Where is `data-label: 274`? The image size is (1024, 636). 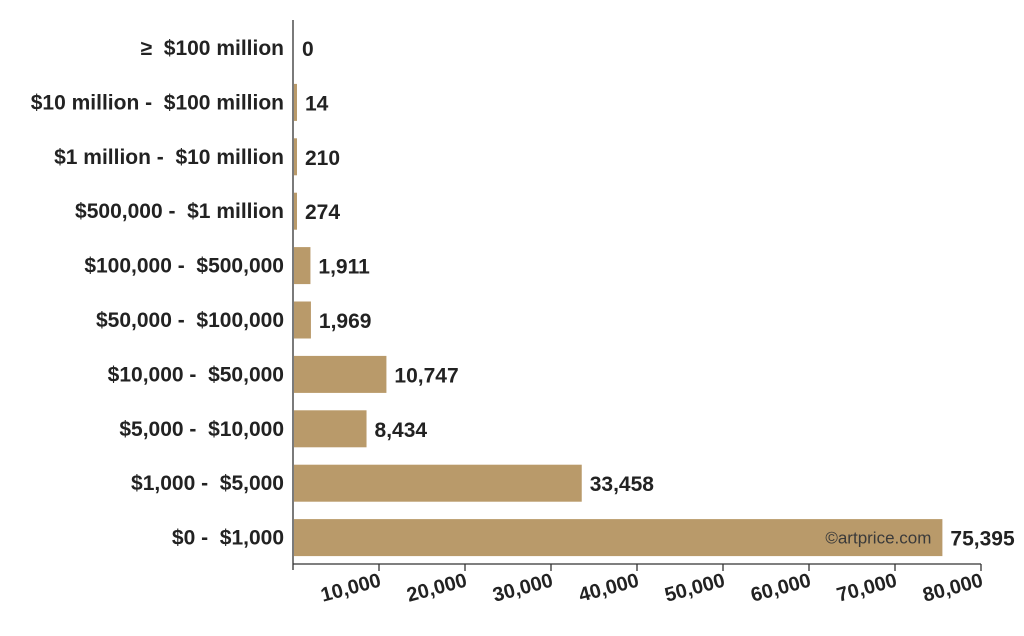 data-label: 274 is located at coordinates (322, 212).